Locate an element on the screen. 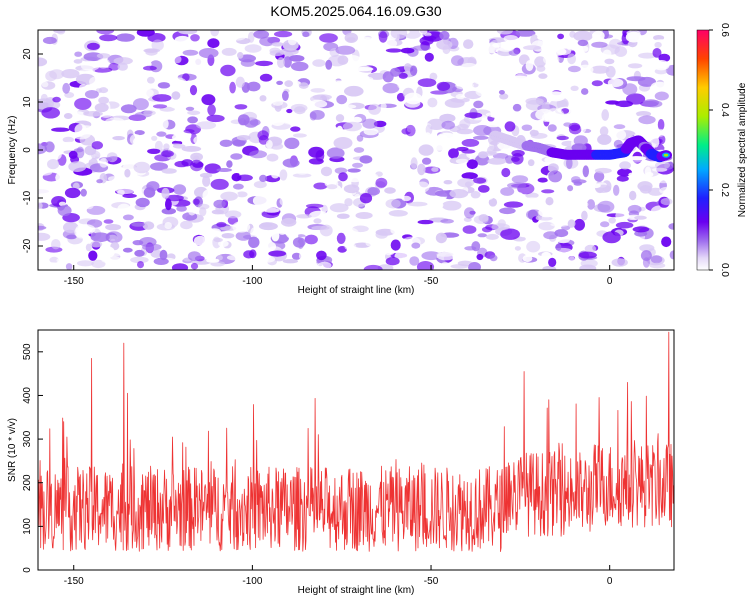 The height and width of the screenshot is (600, 750). x-tick-label: 0 is located at coordinates (610, 581).